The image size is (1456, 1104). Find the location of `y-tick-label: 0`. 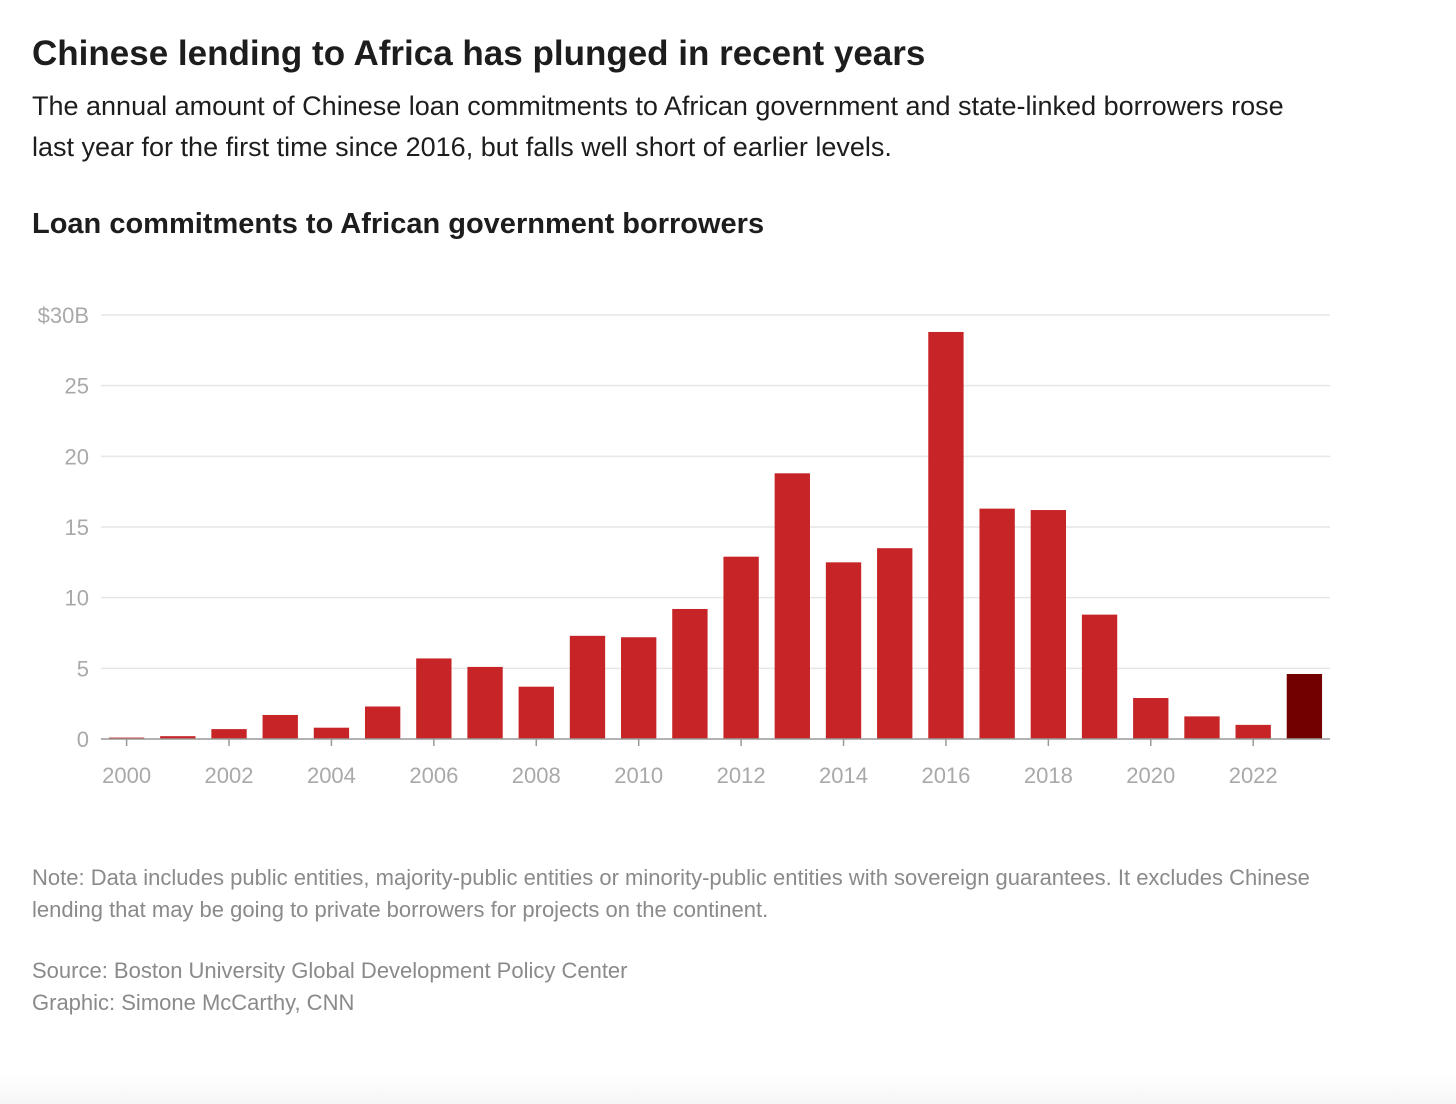

y-tick-label: 0 is located at coordinates (83, 739).